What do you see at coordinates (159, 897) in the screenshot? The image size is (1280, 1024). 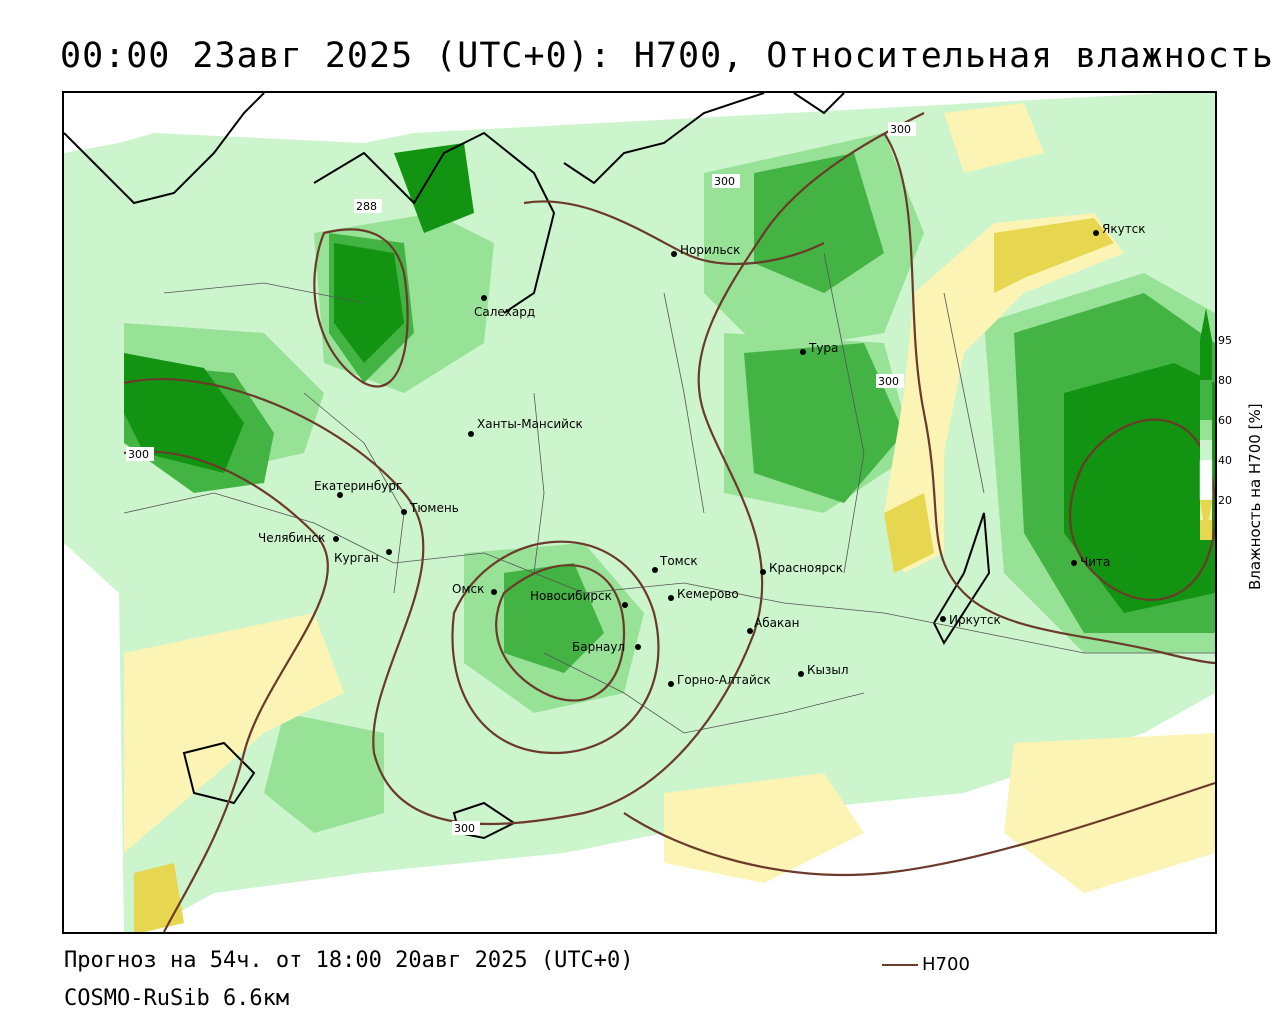 I see `rh-20-area-southwest` at bounding box center [159, 897].